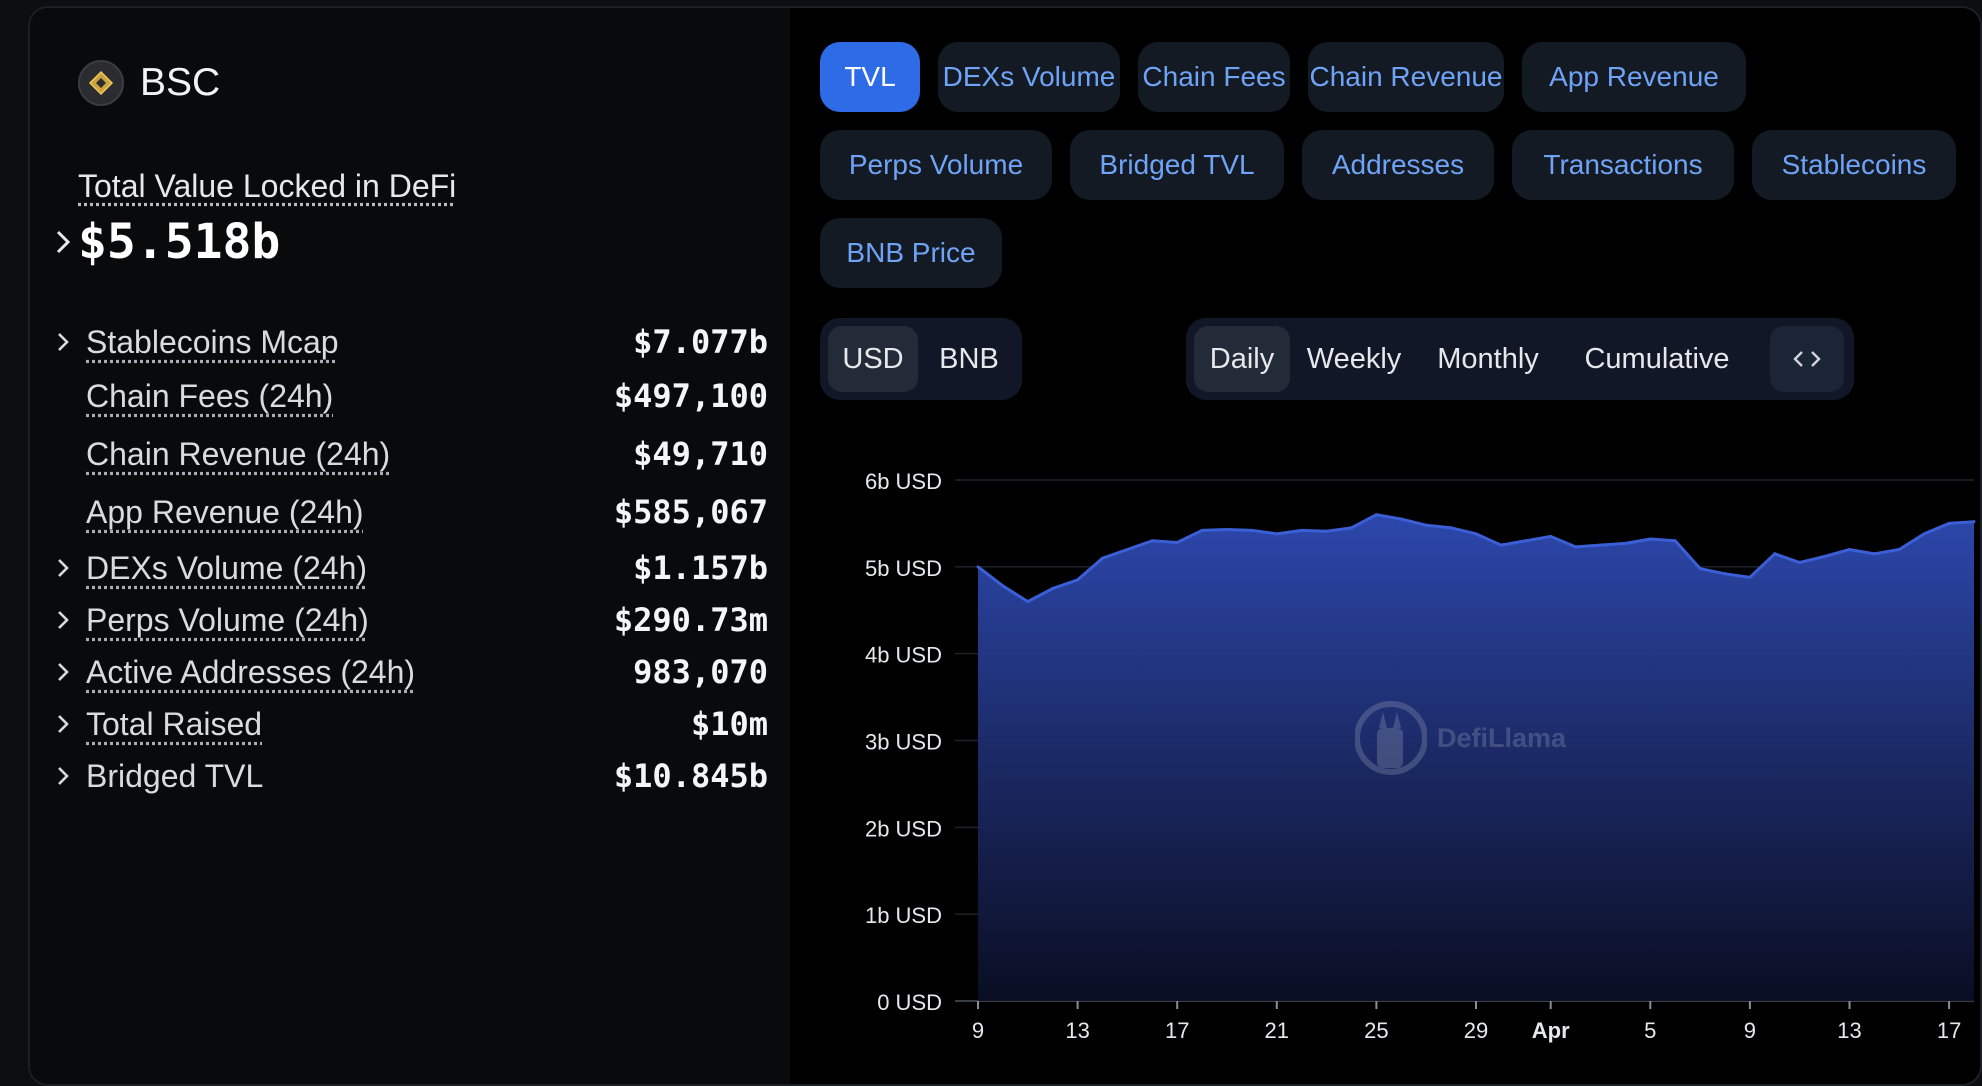 Image resolution: width=1982 pixels, height=1086 pixels. I want to click on metric-value: $10.845b, so click(690, 776).